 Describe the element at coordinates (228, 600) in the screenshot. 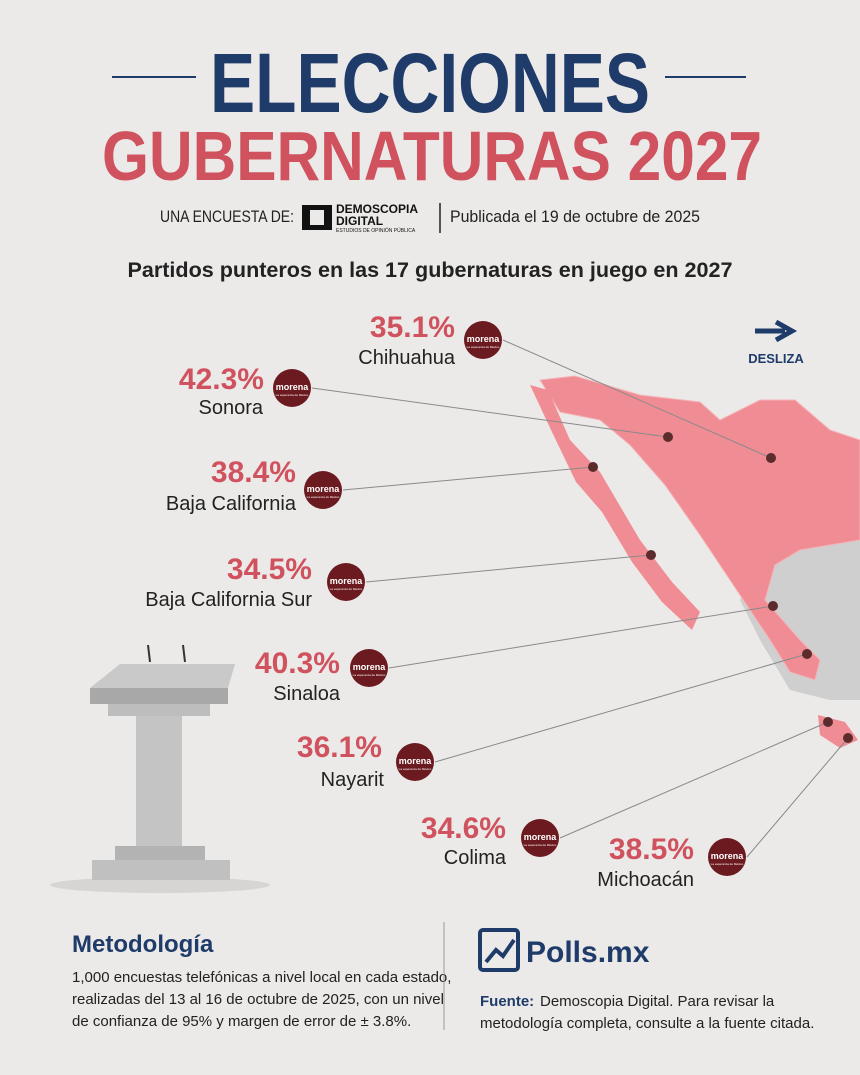

I see `state-name: Baja California Sur` at that location.